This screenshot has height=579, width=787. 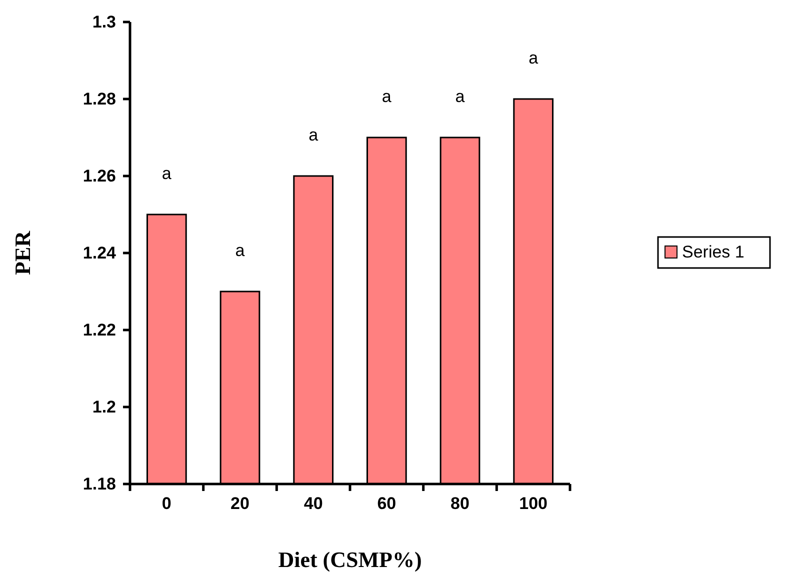 What do you see at coordinates (240, 504) in the screenshot?
I see `x-tick-label: 20` at bounding box center [240, 504].